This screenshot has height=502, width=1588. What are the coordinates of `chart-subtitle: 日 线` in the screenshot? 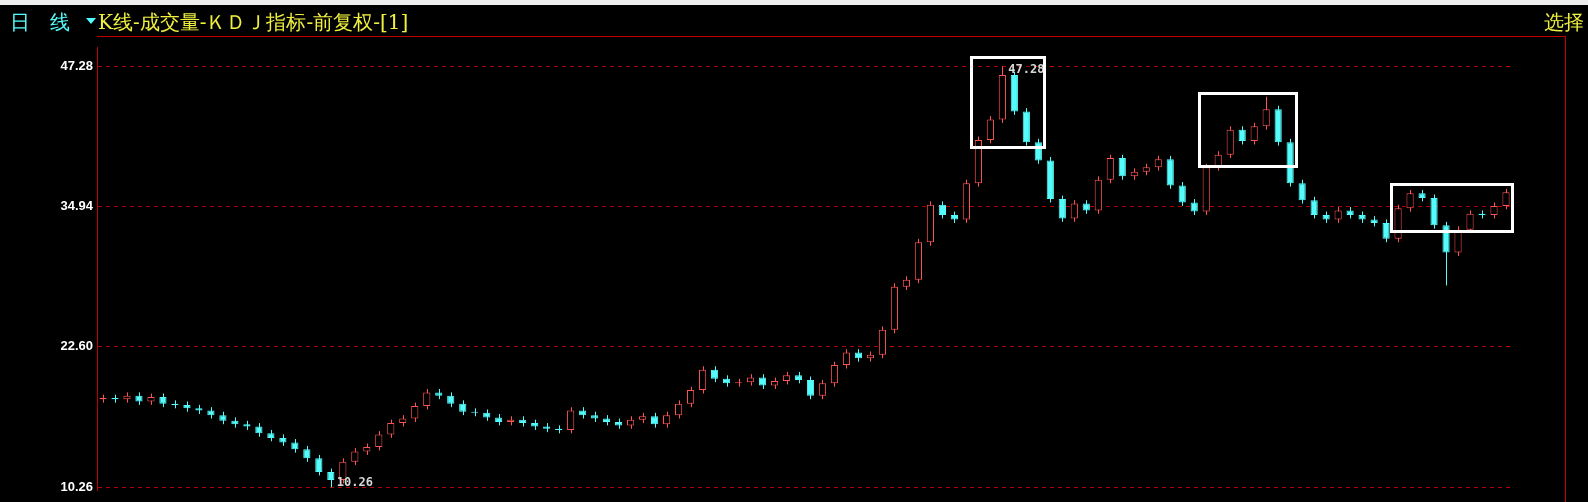 It's located at (40, 22).